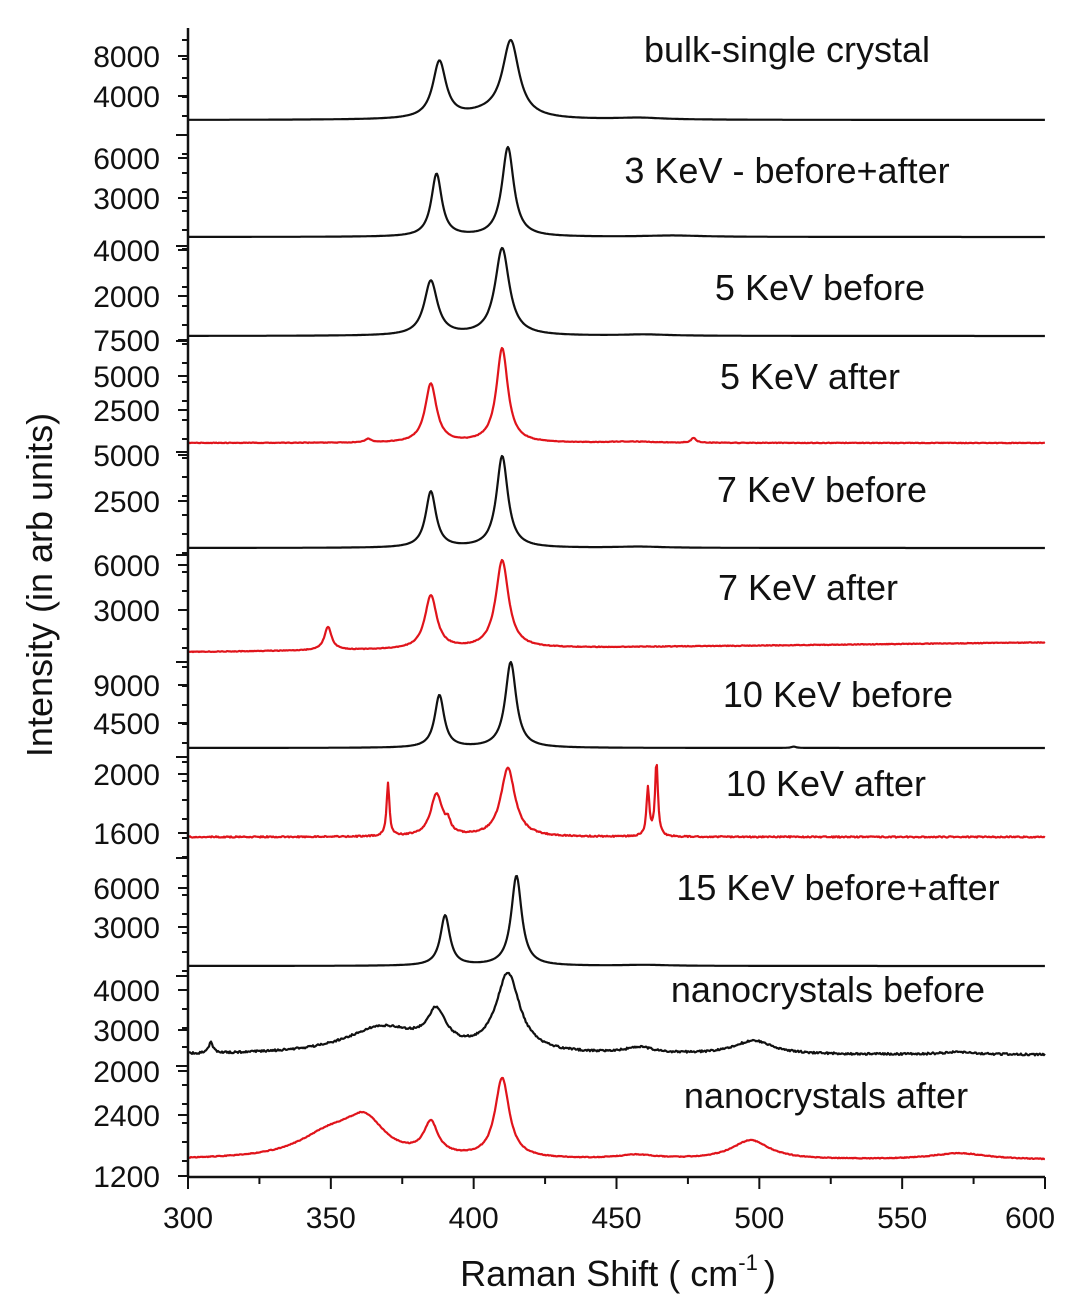  I want to click on panel-9: 15 KeV before+after 6000 3000, so click(569, 917).